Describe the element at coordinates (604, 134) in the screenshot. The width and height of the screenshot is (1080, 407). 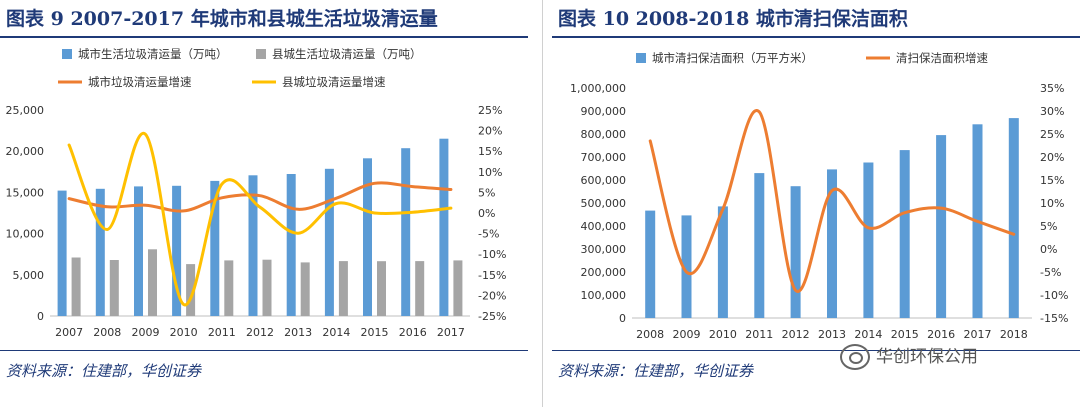
I see `y-left-tick: 800,000` at that location.